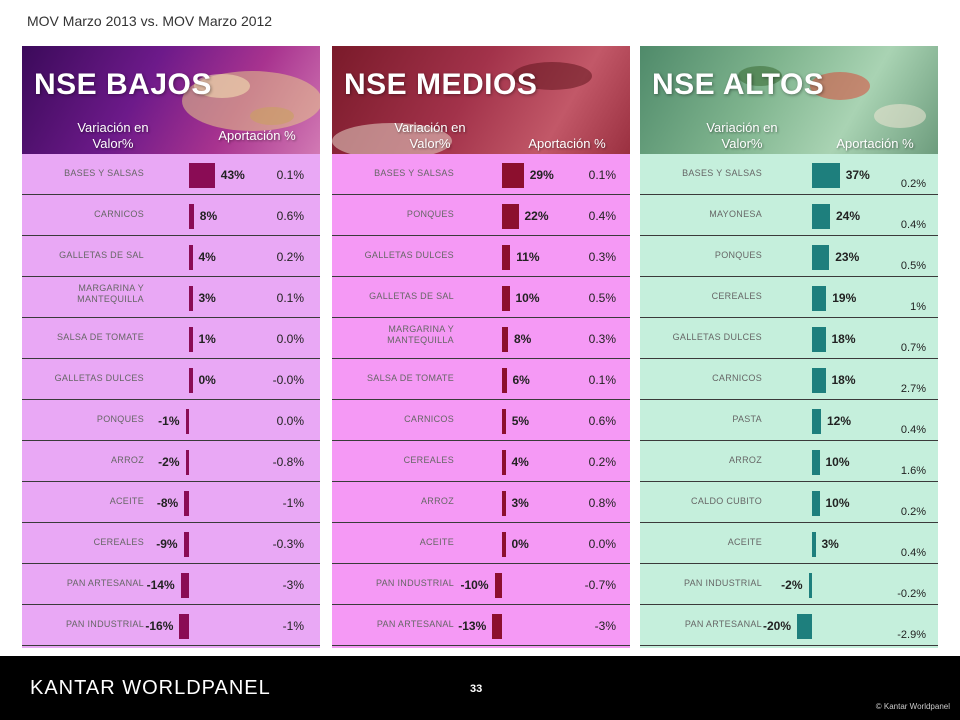  Describe the element at coordinates (410, 378) in the screenshot. I see `category-label: SALSA DE TOMATE` at that location.